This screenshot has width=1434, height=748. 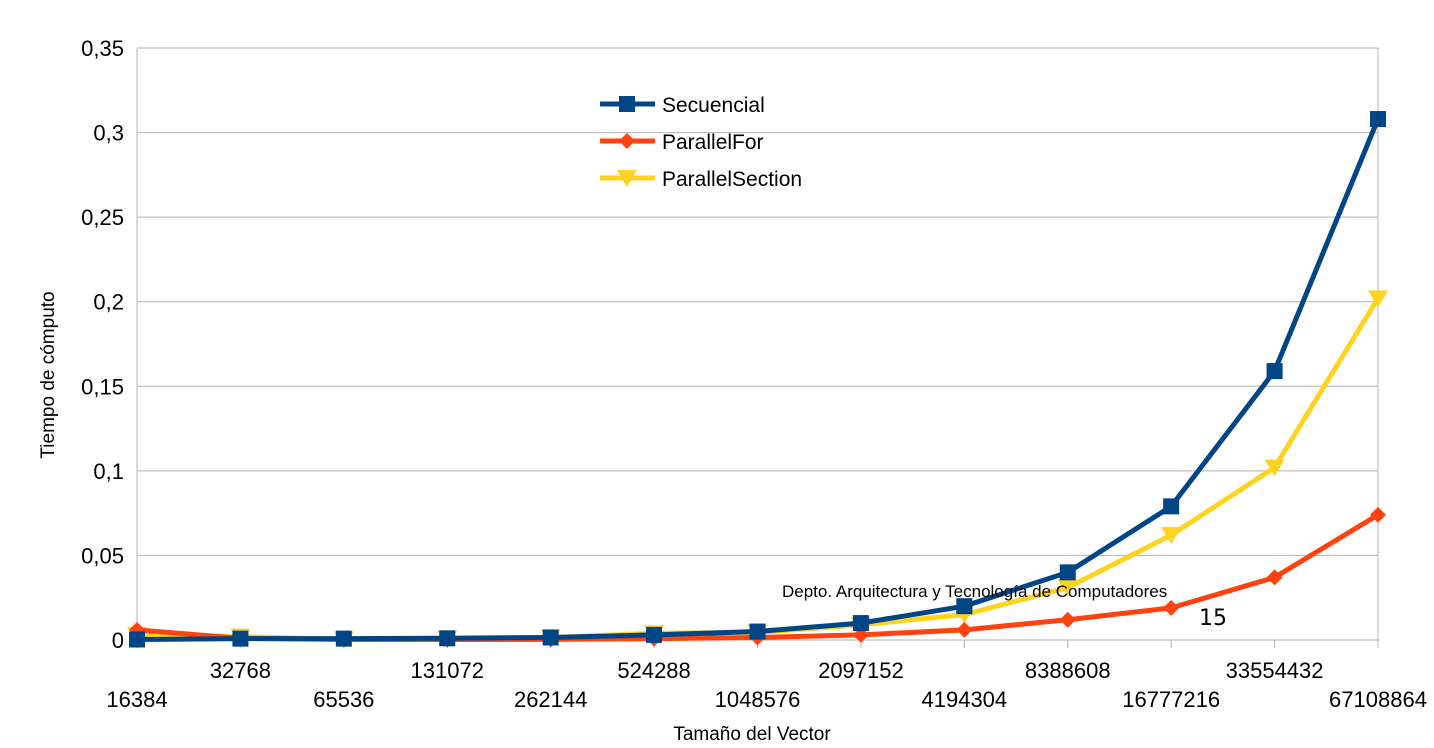 I want to click on x-tick-label: 2097152, so click(x=861, y=670).